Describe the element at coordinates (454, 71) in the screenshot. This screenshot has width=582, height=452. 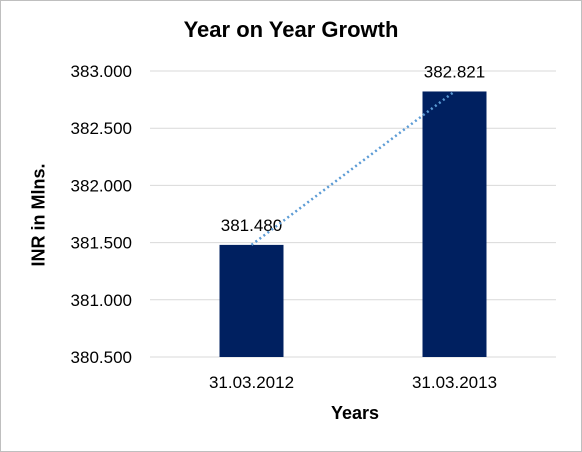
I see `data-label: 382.821` at that location.